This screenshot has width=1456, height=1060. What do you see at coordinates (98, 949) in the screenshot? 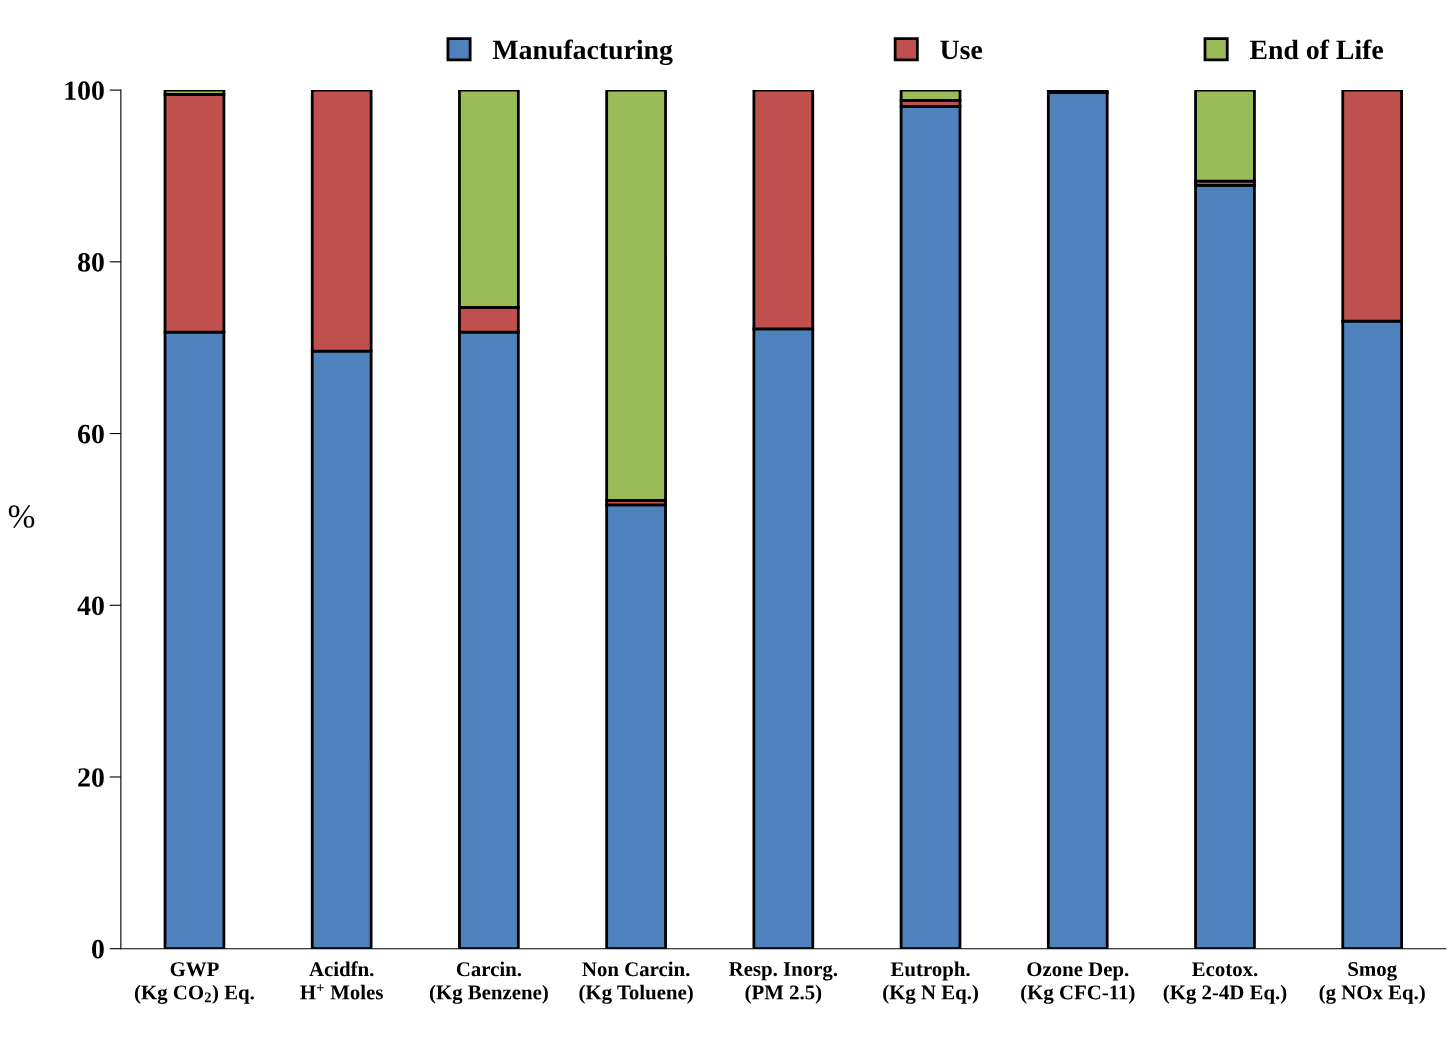
I see `y-tick-label: 0` at bounding box center [98, 949].